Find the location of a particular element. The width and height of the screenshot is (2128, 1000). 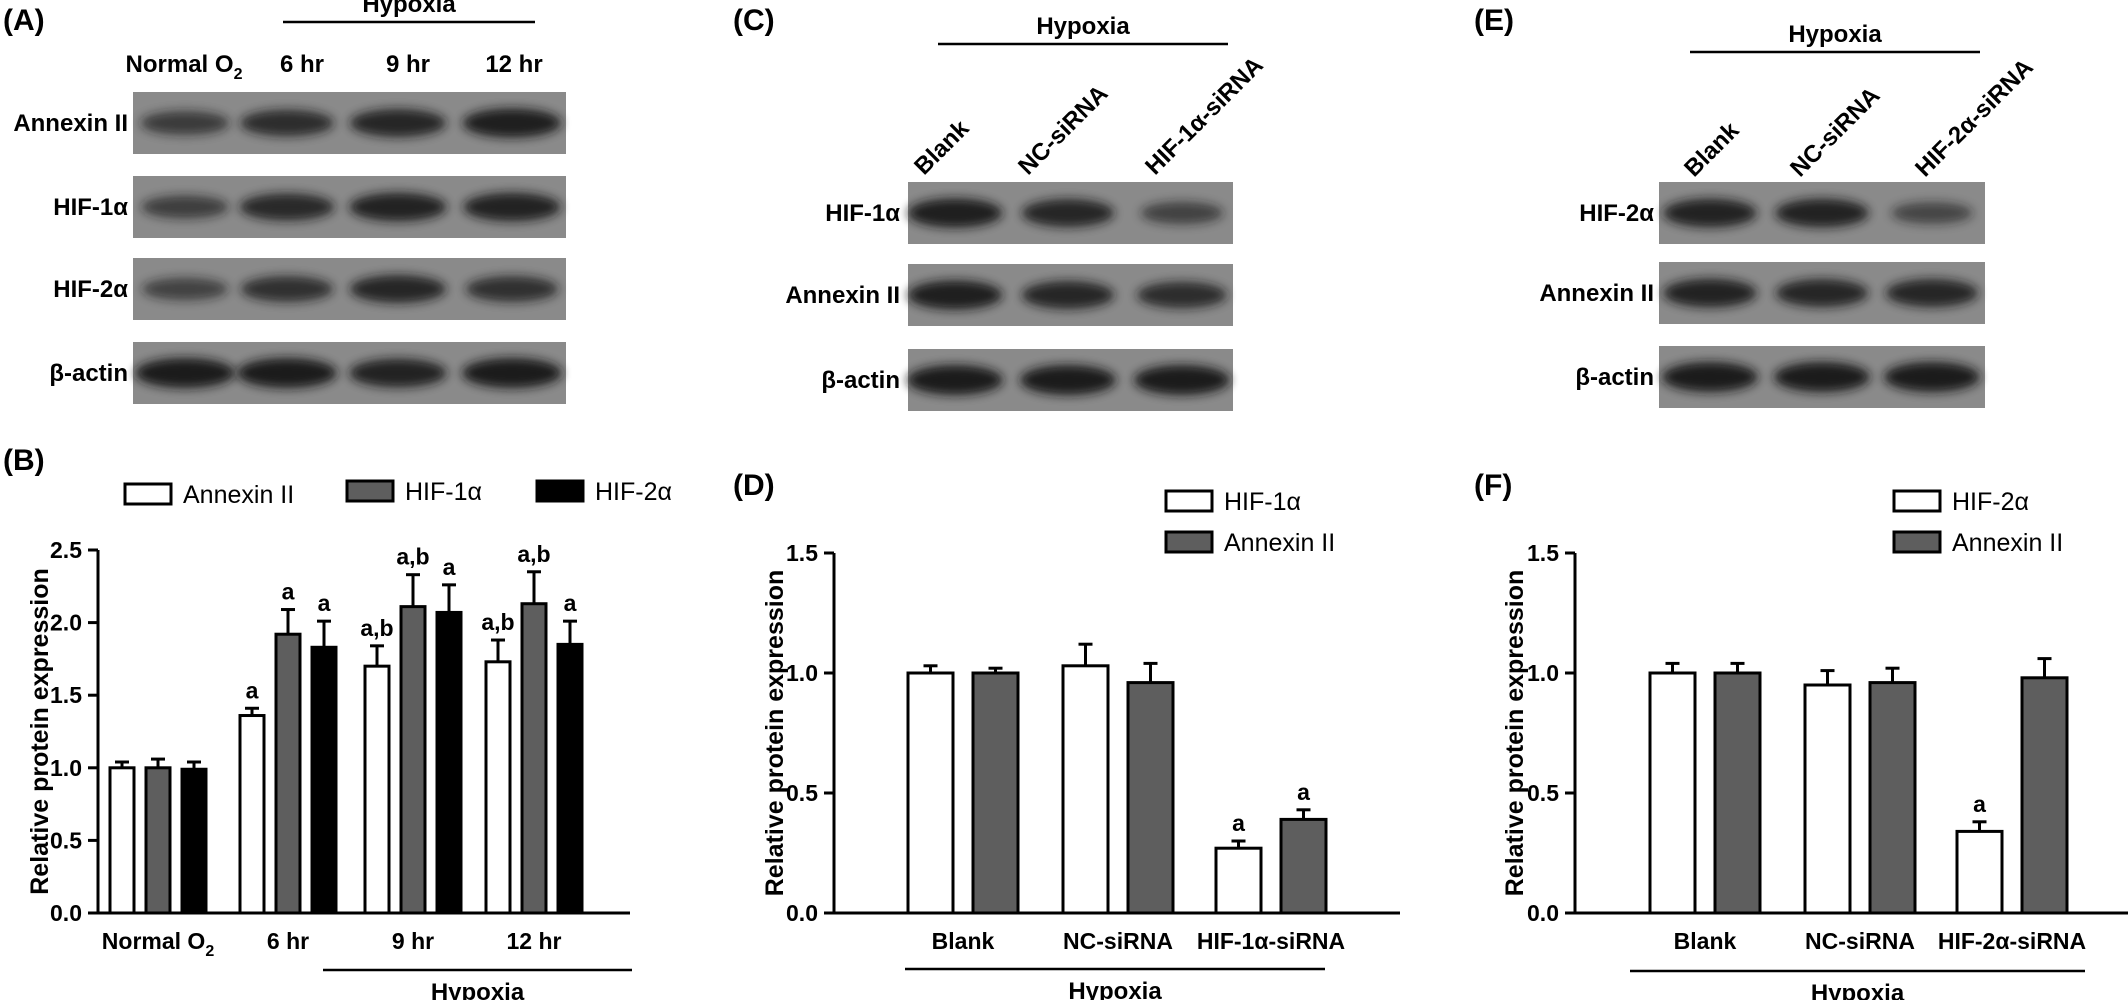

lane-label: 12 hr is located at coordinates (513, 64).